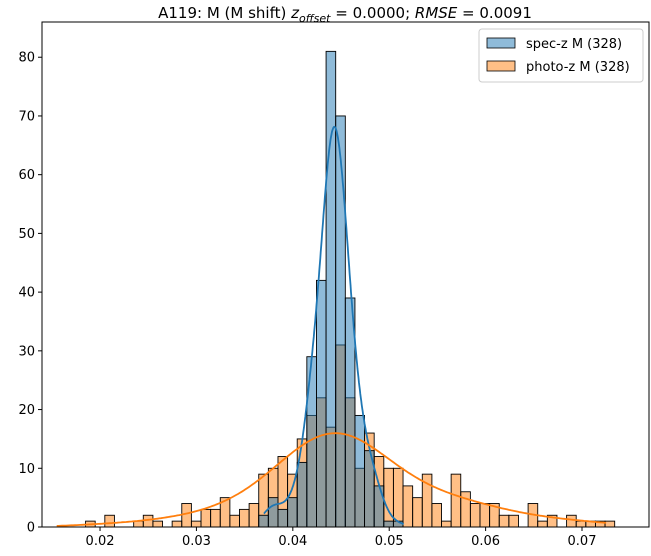 This screenshot has height=556, width=651. I want to click on y-tick-label: 50, so click(26, 234).